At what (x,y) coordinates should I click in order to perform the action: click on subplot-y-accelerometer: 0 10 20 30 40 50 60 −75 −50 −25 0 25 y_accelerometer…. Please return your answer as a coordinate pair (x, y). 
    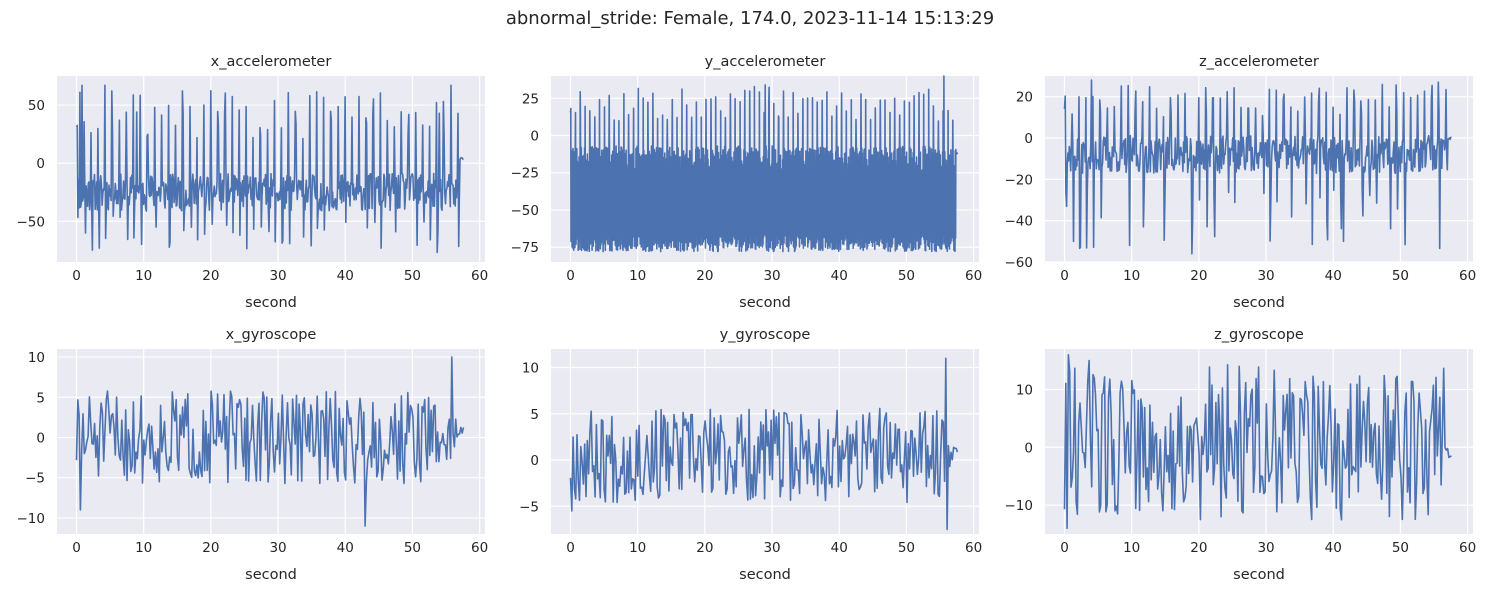
    Looking at the image, I should click on (747, 182).